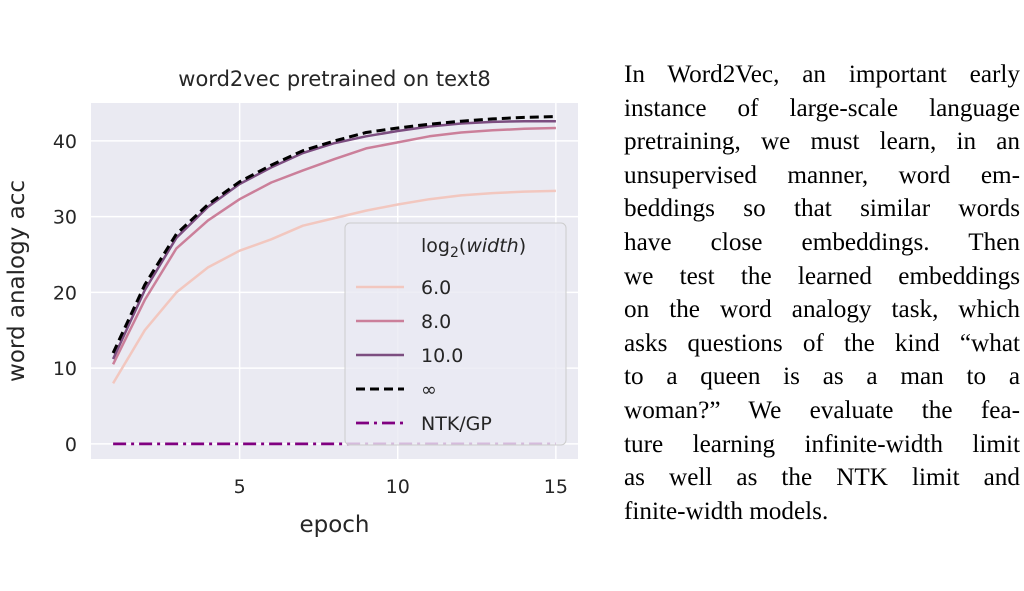  What do you see at coordinates (398, 487) in the screenshot?
I see `x-tick-label: 10` at bounding box center [398, 487].